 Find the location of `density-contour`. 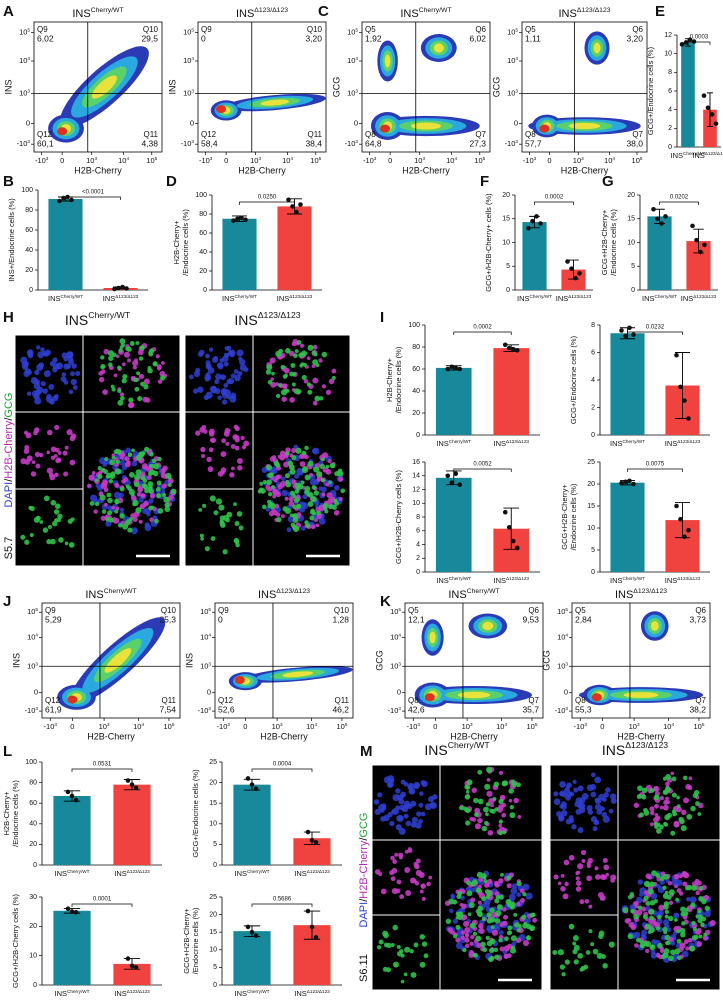

density-contour is located at coordinates (584, 126).